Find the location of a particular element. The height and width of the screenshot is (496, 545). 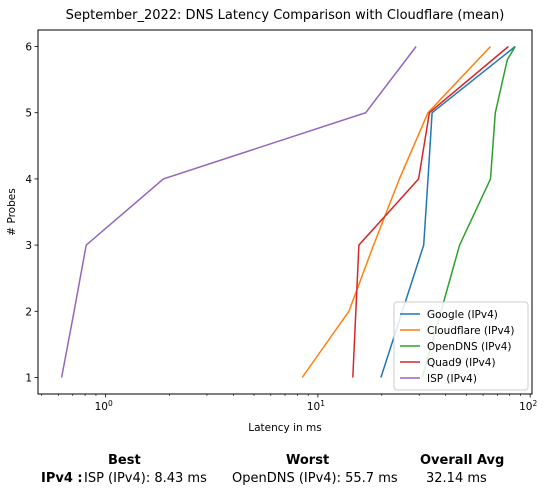

legend-label-google-ipv4: Google (IPv4) is located at coordinates (462, 315).